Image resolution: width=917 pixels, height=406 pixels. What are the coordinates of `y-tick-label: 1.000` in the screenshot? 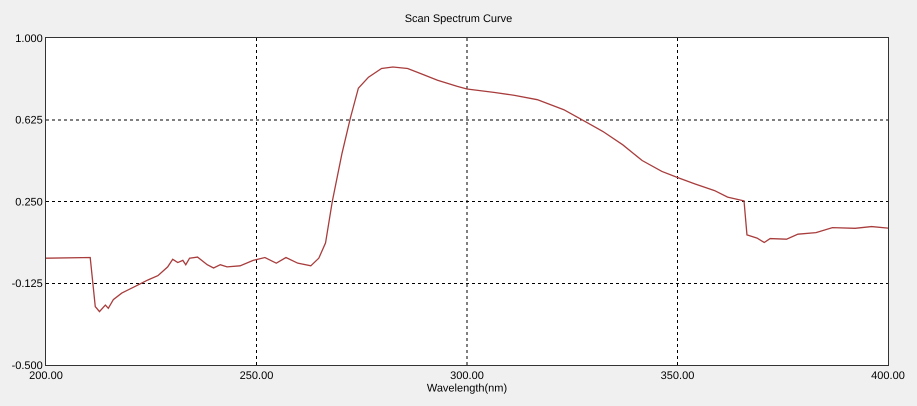 It's located at (29, 38).